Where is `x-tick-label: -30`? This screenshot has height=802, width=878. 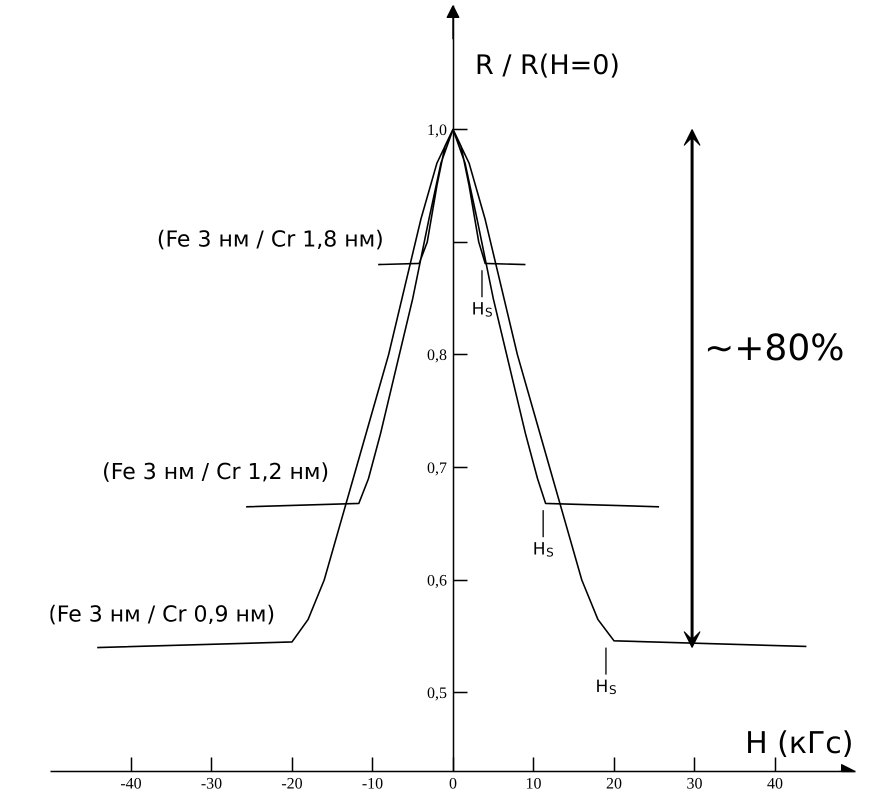 x-tick-label: -30 is located at coordinates (211, 784).